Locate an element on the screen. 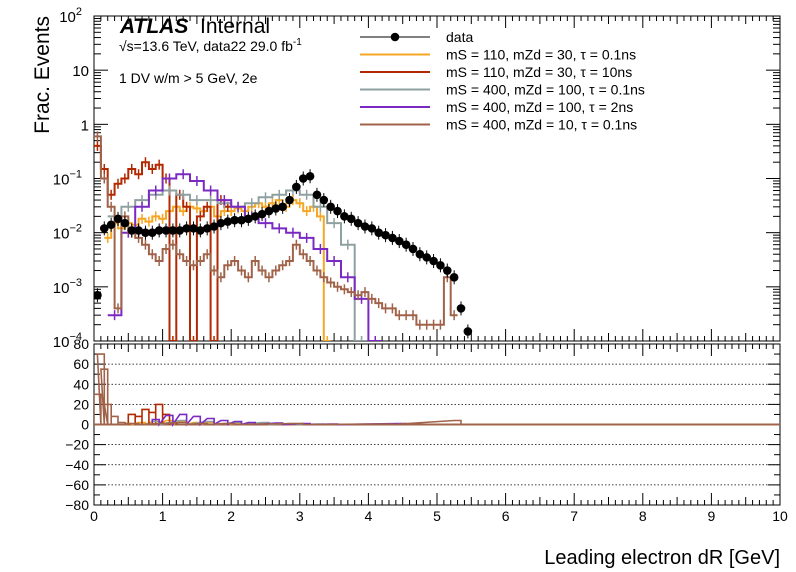 This screenshot has height=572, width=796. legend-label: mS = 400, mZd = 100, τ = 2ns is located at coordinates (539, 107).